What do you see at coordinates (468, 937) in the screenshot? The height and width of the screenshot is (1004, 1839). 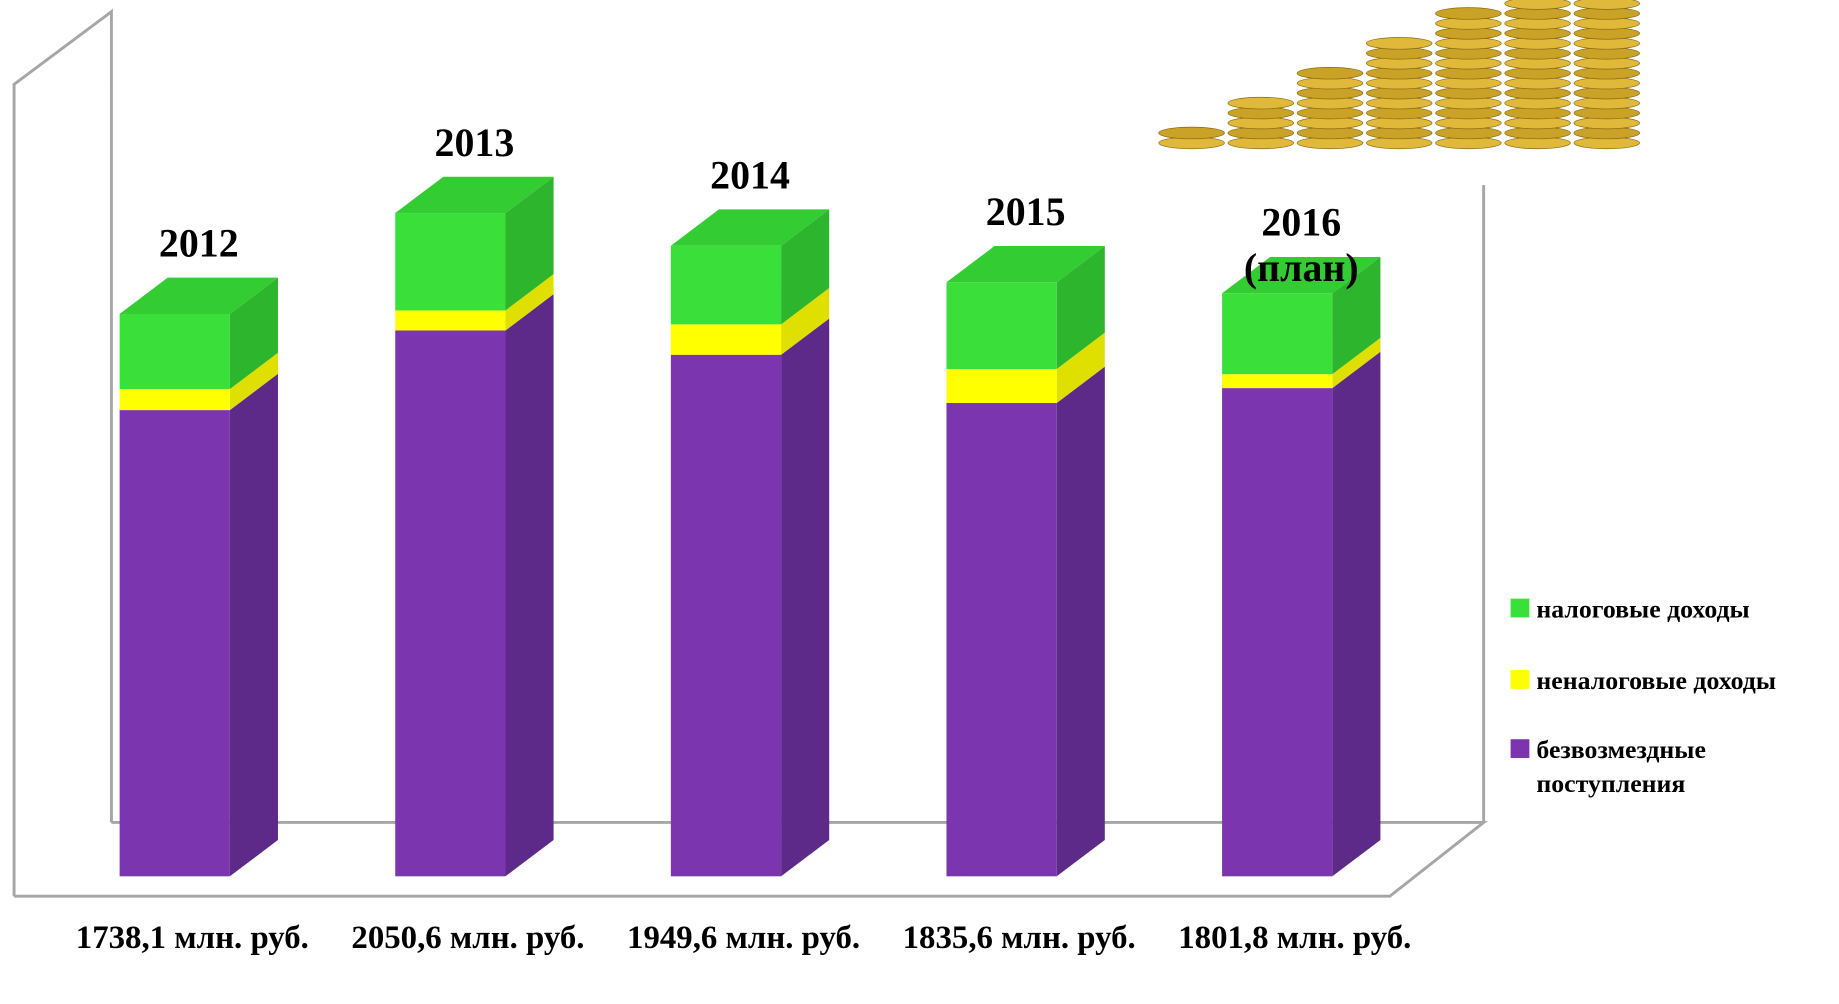 I see `total-label: 2050,6 млн. руб.` at bounding box center [468, 937].